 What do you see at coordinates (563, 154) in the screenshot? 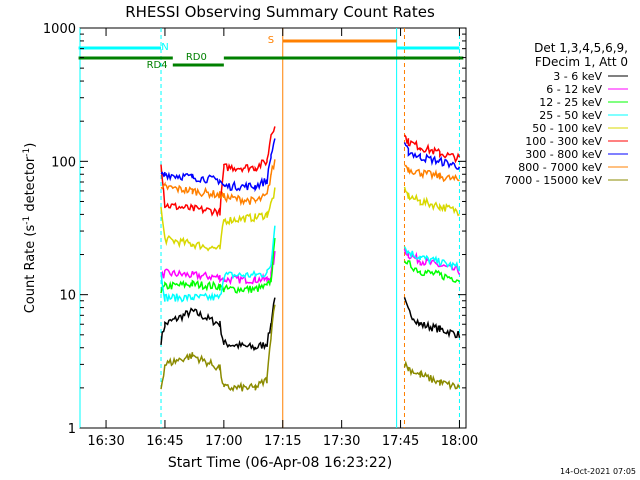
I see `legend-entry-label: 300 - 800 keV` at bounding box center [563, 154].